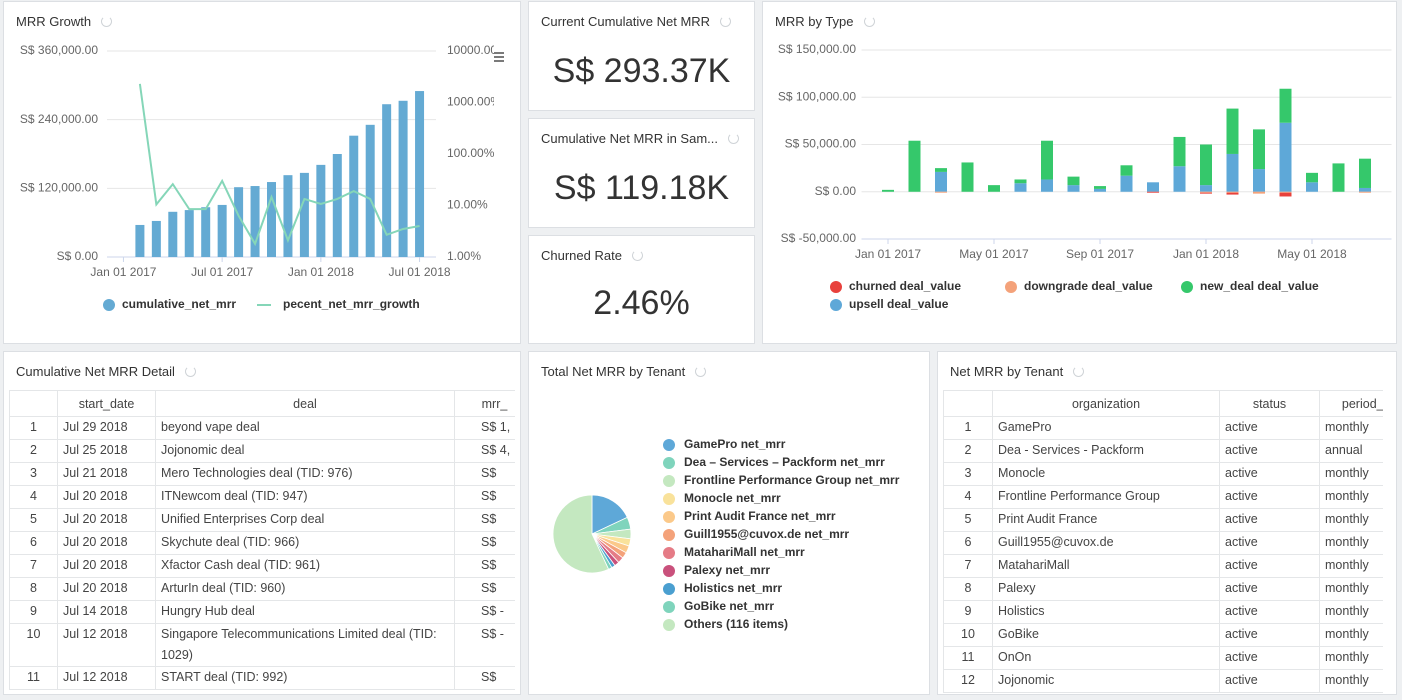 The height and width of the screenshot is (700, 1402). Describe the element at coordinates (821, 144) in the screenshot. I see `y-tick-label: S$ 50,000.00` at that location.